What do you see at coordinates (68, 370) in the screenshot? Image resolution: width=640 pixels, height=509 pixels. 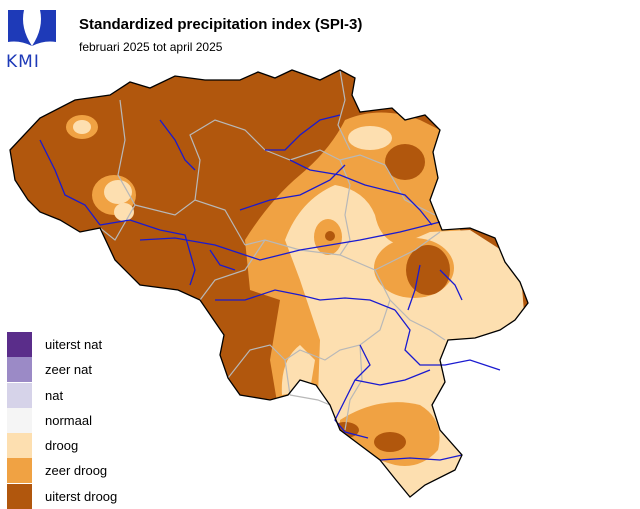 I see `legend-label: zeer nat` at bounding box center [68, 370].